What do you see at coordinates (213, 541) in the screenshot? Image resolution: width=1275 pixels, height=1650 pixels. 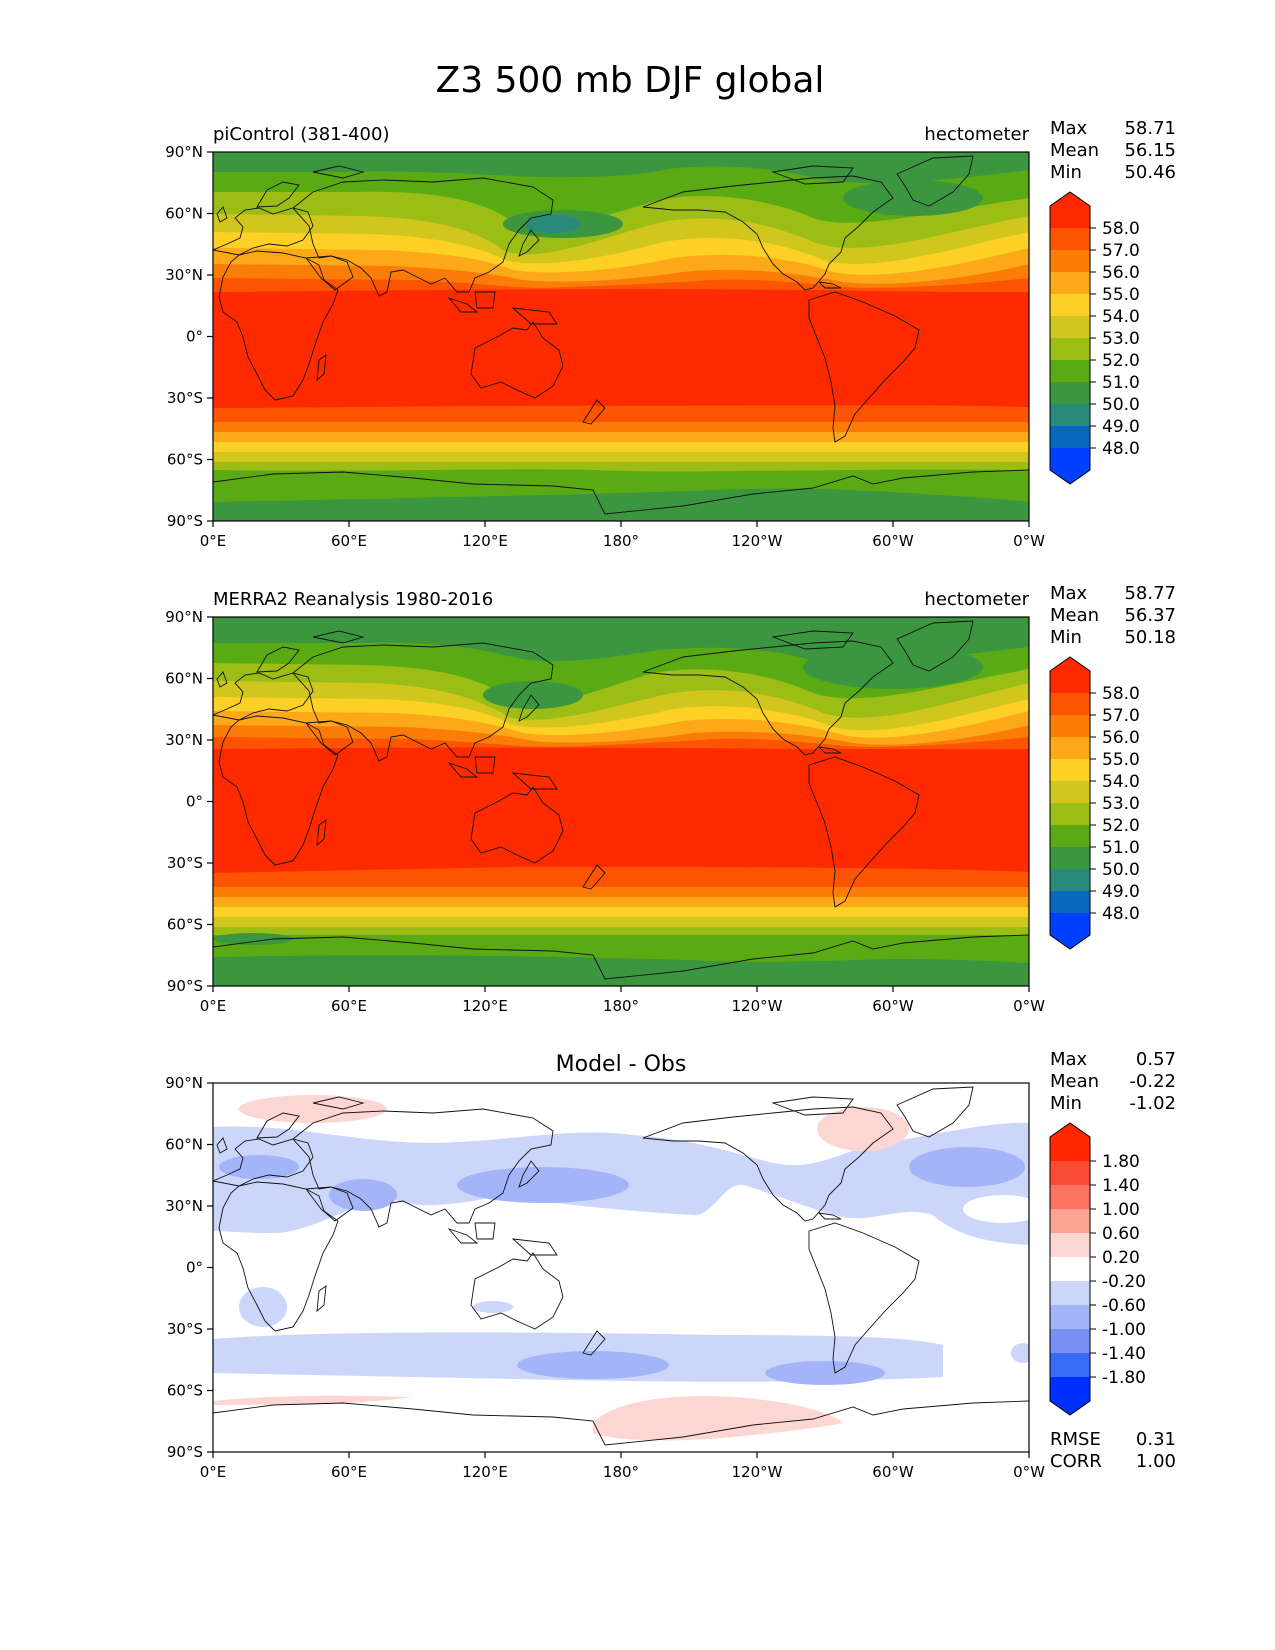 I see `x-tick-label: 0°E` at bounding box center [213, 541].